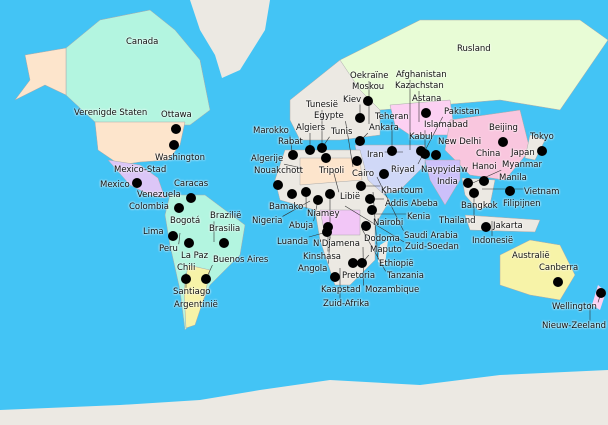 The height and width of the screenshot is (425, 608). What do you see at coordinates (192, 292) in the screenshot?
I see `capital-label: Santiago` at bounding box center [192, 292].